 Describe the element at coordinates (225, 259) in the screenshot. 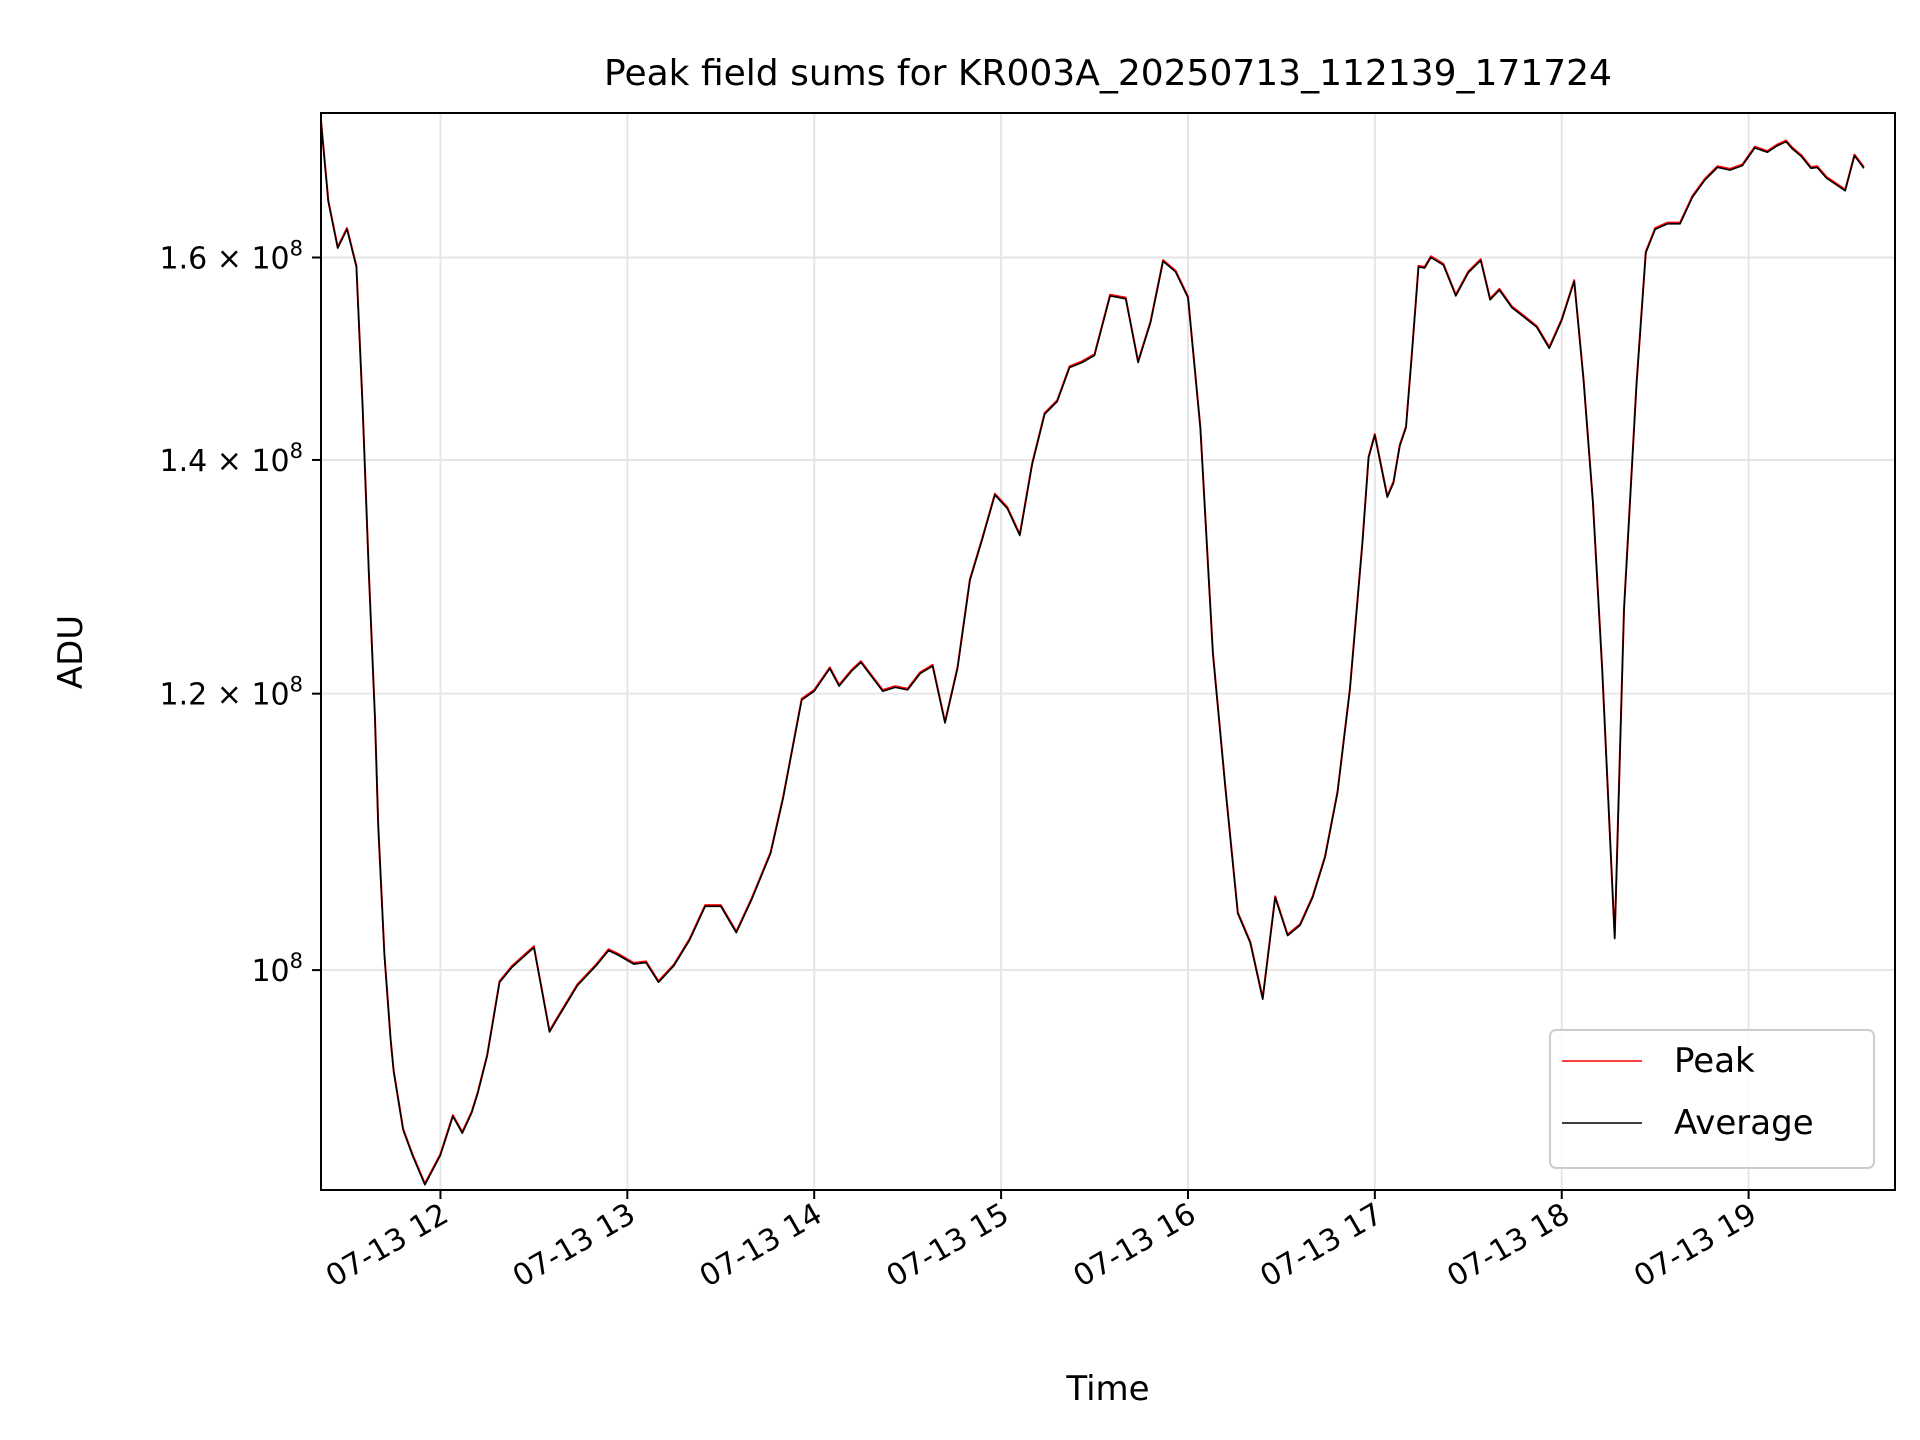

I see `y-tick-label-base: 1.6 × 10` at that location.